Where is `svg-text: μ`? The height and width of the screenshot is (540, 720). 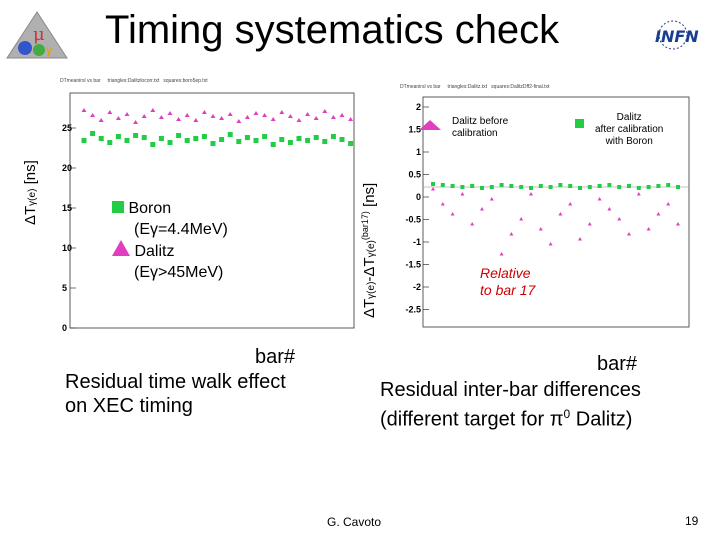
svg-text: μ is located at coordinates (39, 34).